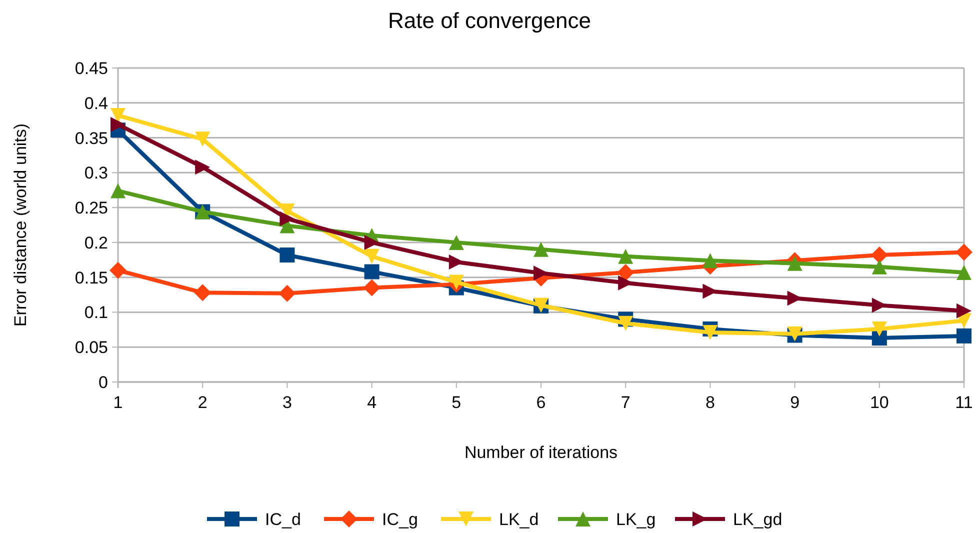 The image size is (979, 533). I want to click on x-tick-label: 1, so click(118, 402).